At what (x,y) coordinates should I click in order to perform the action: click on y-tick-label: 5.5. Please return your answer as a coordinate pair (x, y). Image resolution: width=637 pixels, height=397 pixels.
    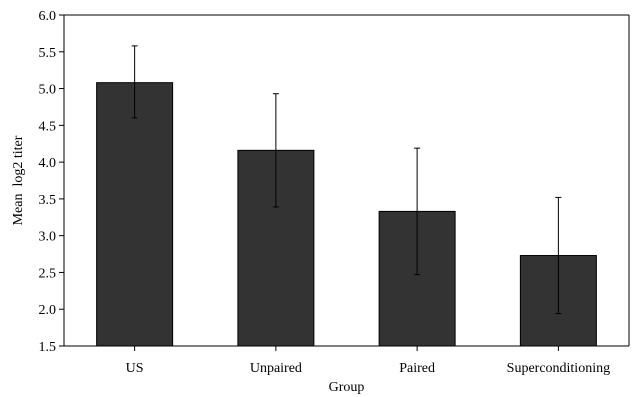
    Looking at the image, I should click on (48, 53).